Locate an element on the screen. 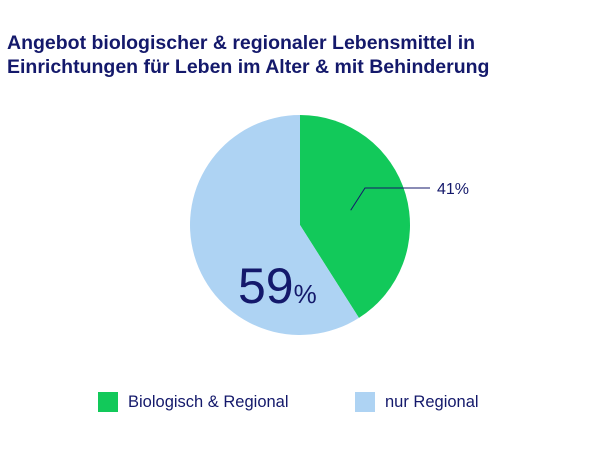  data-label-nur-regional: 59% is located at coordinates (277, 286).